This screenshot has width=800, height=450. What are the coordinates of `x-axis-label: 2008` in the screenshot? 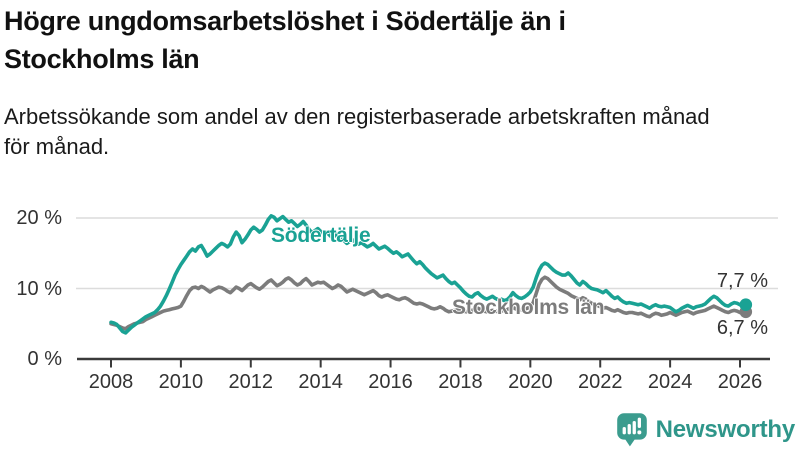 It's located at (111, 382).